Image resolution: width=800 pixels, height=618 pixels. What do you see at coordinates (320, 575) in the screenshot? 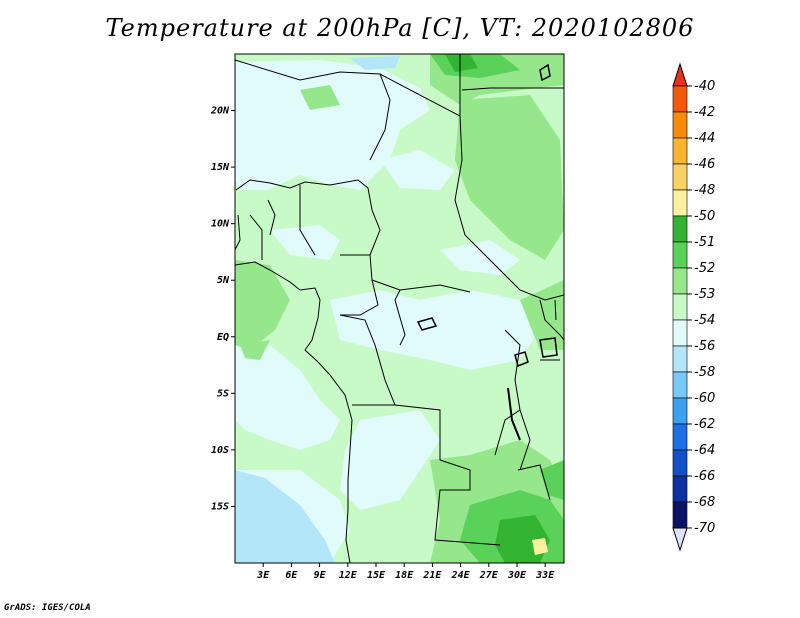
I see `lon-tick-label: 9E` at bounding box center [320, 575].